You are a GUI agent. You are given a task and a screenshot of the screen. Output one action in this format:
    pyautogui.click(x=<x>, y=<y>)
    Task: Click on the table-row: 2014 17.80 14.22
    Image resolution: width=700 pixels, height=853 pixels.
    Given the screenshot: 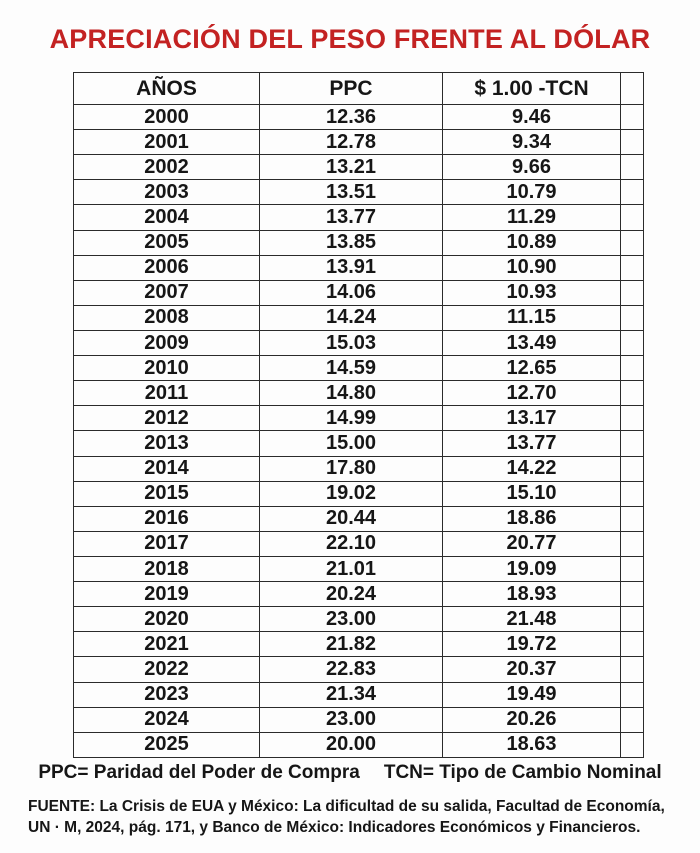 What is the action you would take?
    pyautogui.click(x=358, y=468)
    